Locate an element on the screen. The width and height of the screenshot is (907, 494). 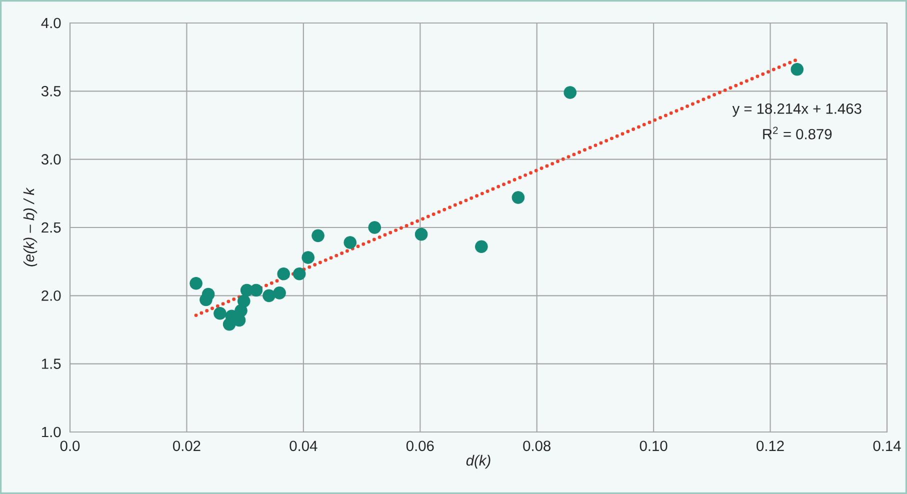
x-tick-label: 0.06 is located at coordinates (420, 446).